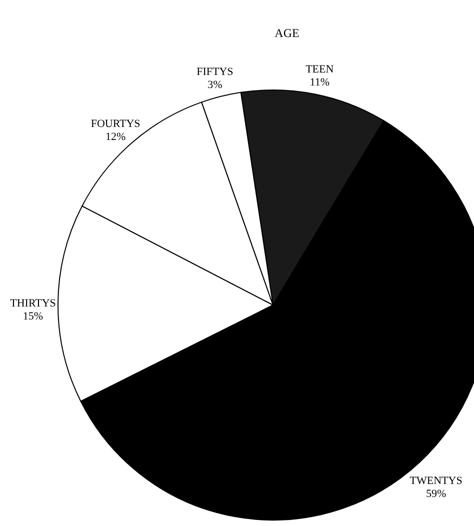  Describe the element at coordinates (215, 72) in the screenshot. I see `slice-label: FIFTYS` at that location.